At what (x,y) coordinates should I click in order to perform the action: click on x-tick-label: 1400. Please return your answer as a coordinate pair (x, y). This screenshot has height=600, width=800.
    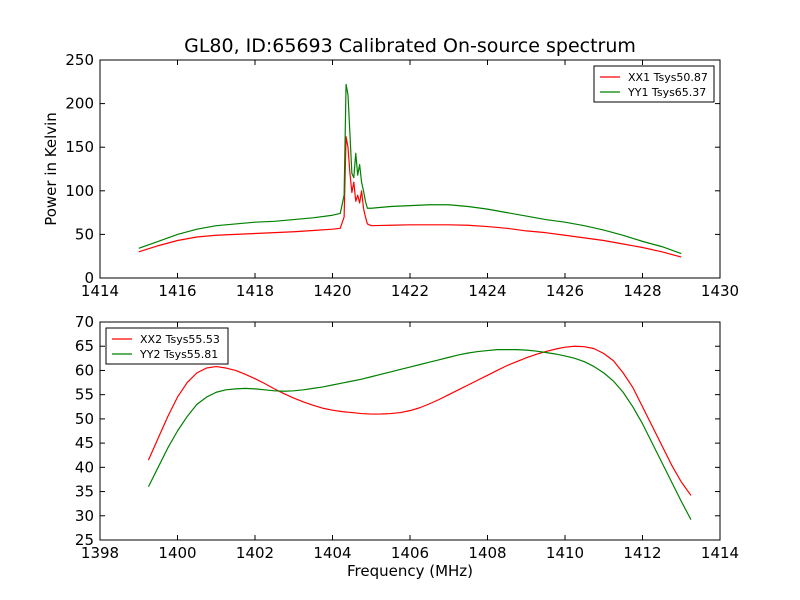
    Looking at the image, I should click on (177, 553).